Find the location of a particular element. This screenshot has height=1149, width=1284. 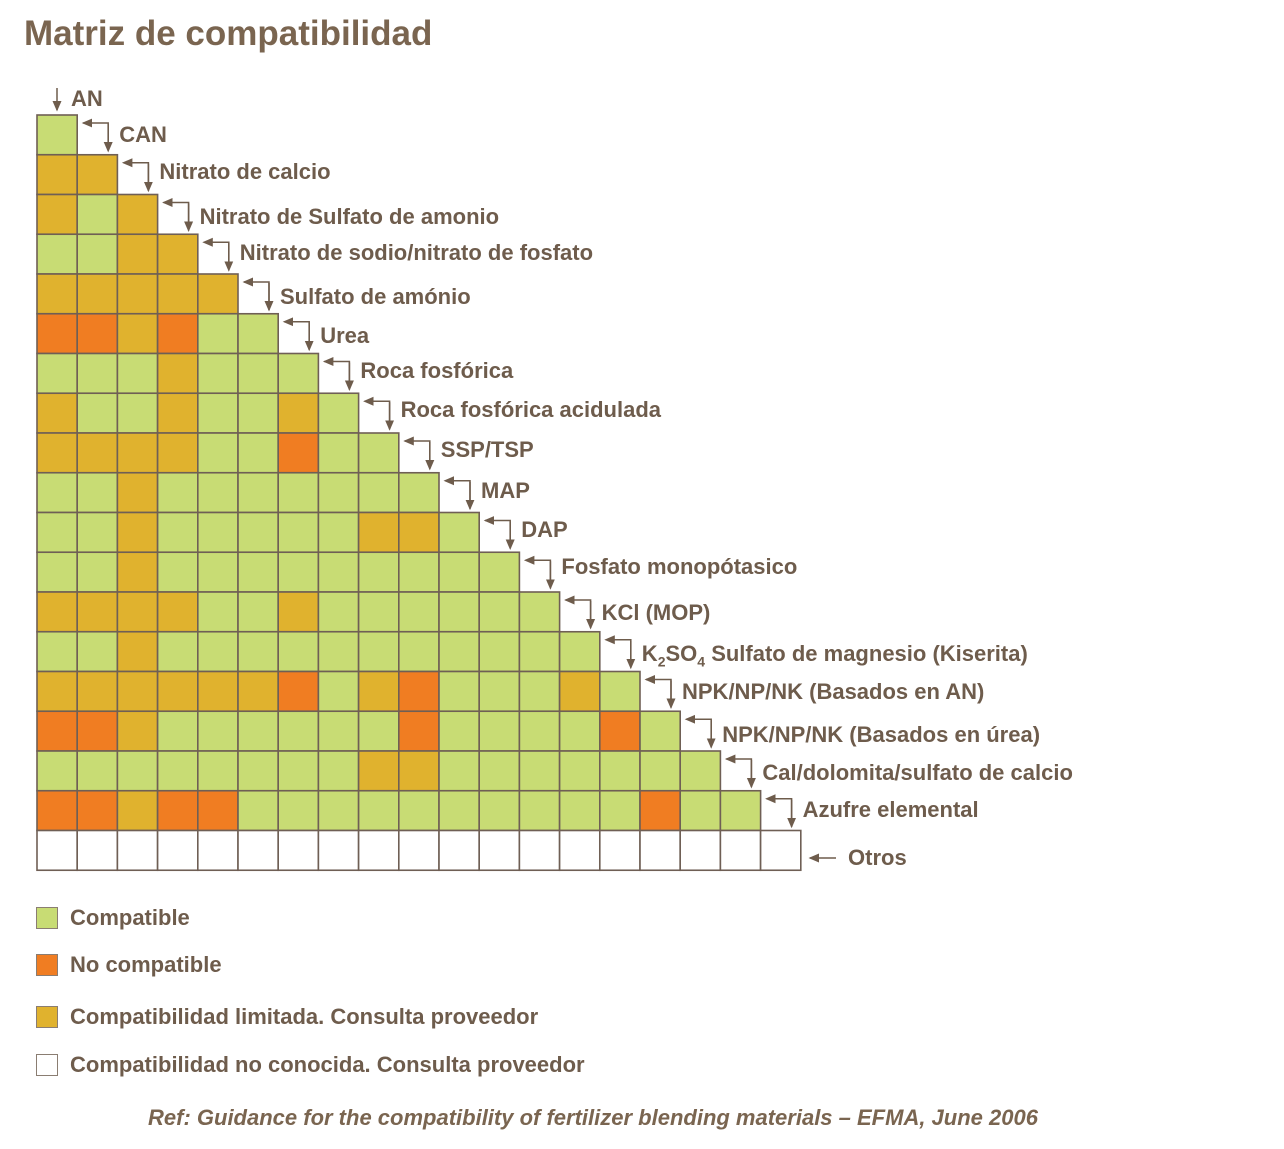

item-label: Urea is located at coordinates (345, 335).